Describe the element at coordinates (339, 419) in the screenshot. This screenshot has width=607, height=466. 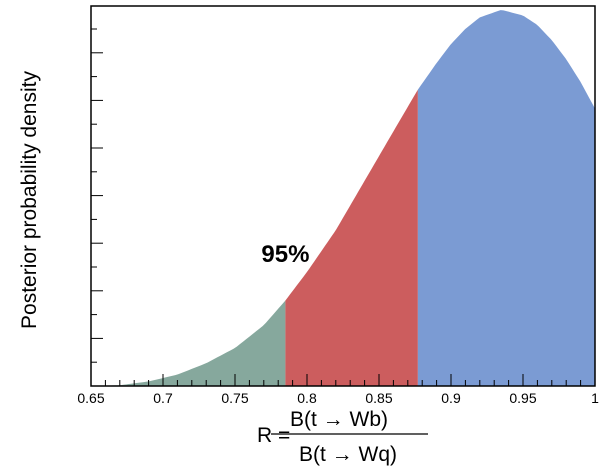
I see `x-axis-title-numerator: B(t → Wb)` at that location.